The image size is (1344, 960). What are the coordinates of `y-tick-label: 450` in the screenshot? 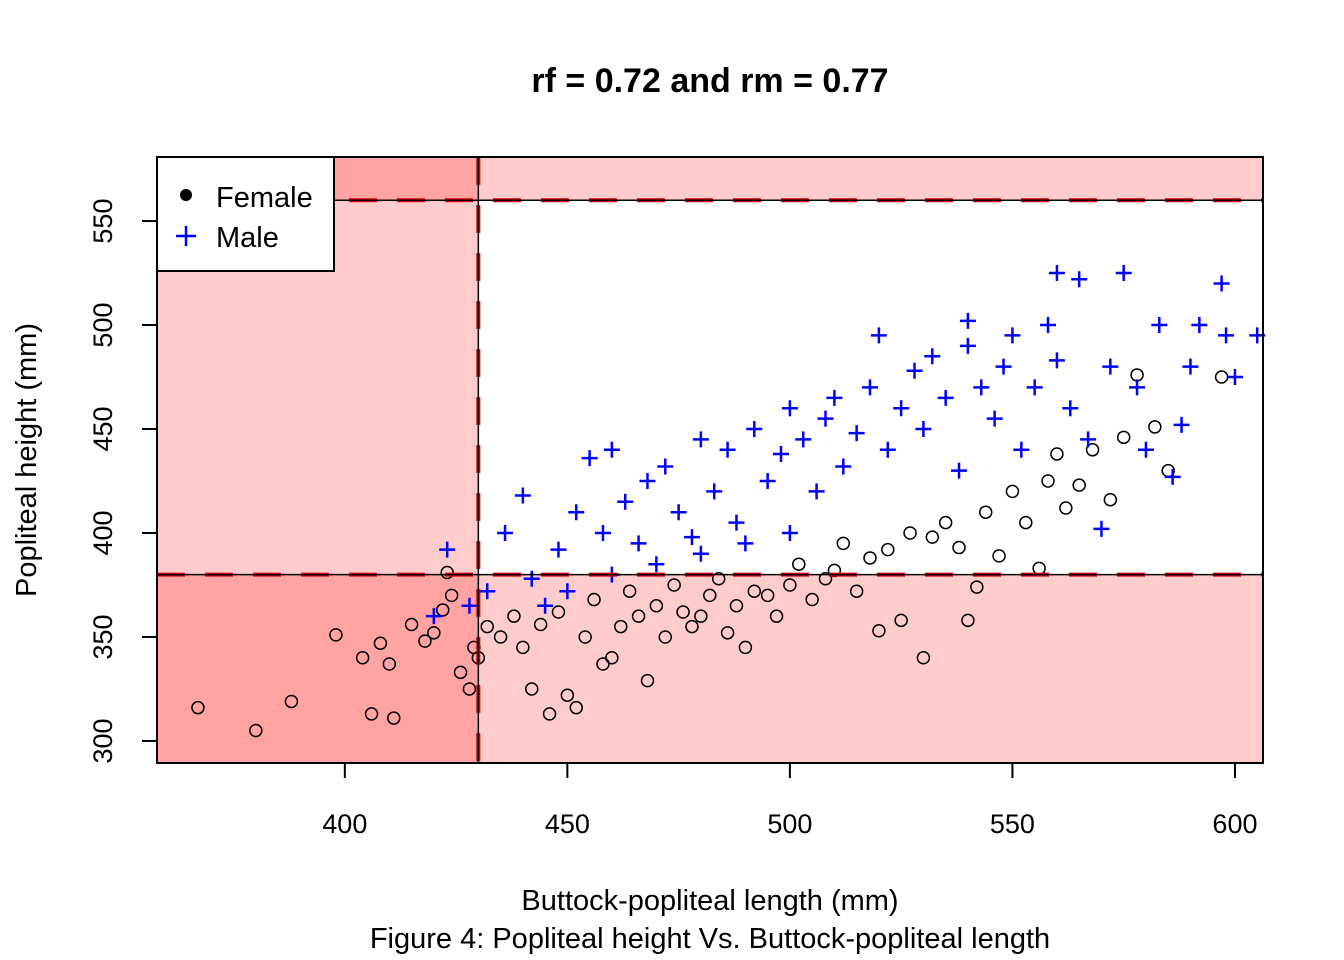 It's located at (103, 428).